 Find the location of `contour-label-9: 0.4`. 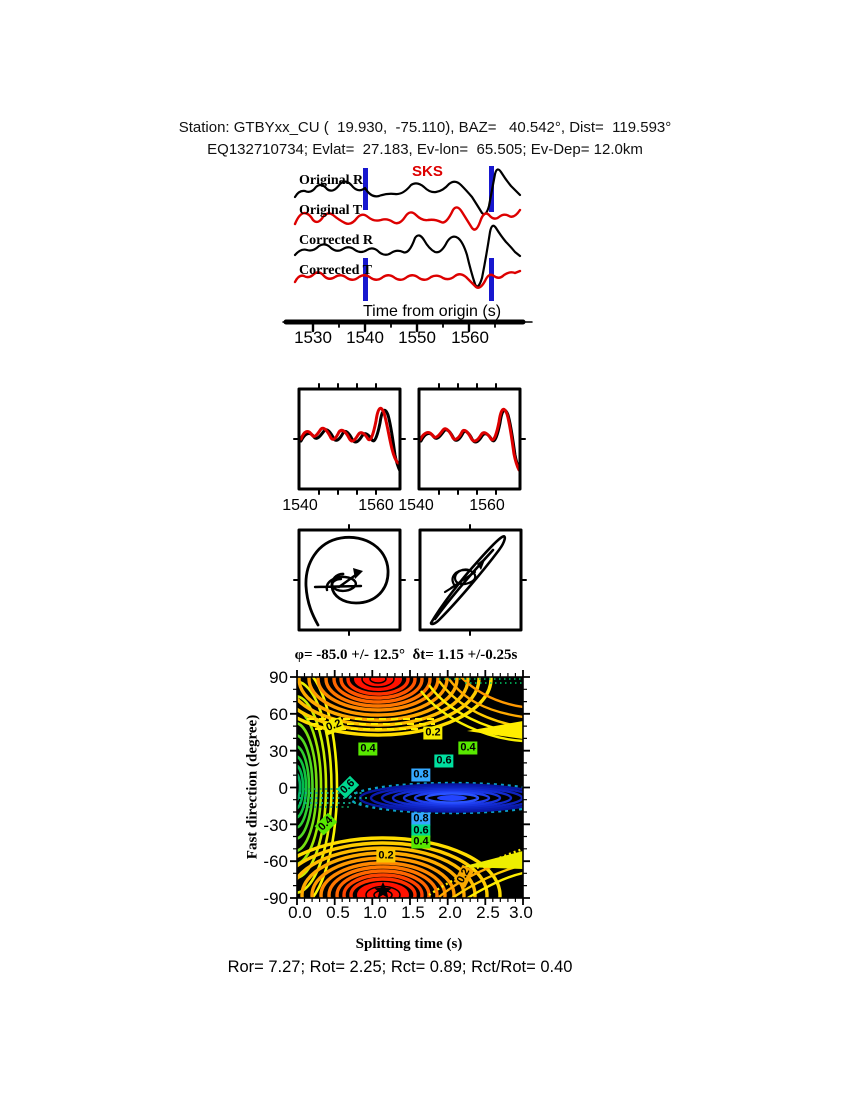

contour-label-9: 0.4 is located at coordinates (421, 842).